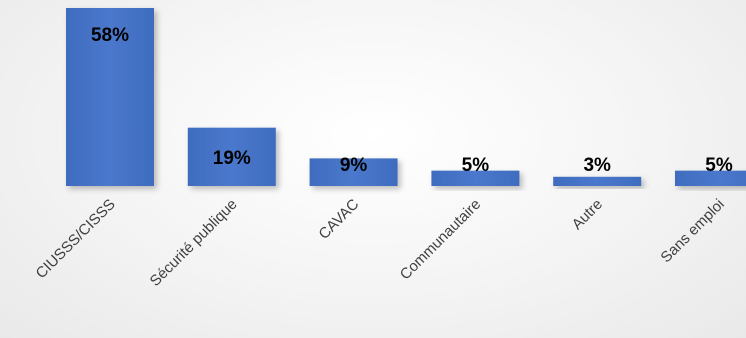  What do you see at coordinates (338, 219) in the screenshot?
I see `category-label-2: CAVAC` at bounding box center [338, 219].